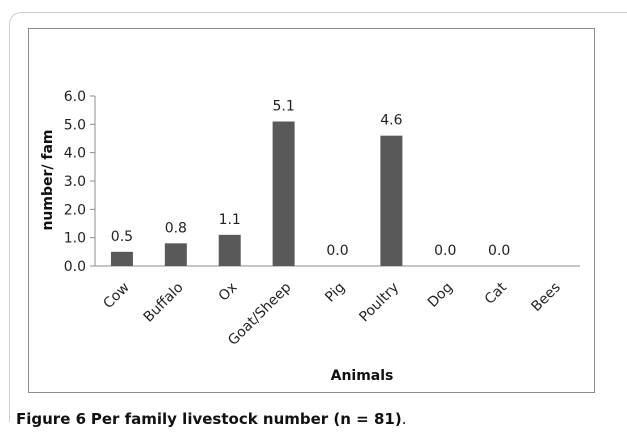 This screenshot has height=438, width=627. What do you see at coordinates (75, 182) in the screenshot?
I see `y-tick-label: 3.0` at bounding box center [75, 182].